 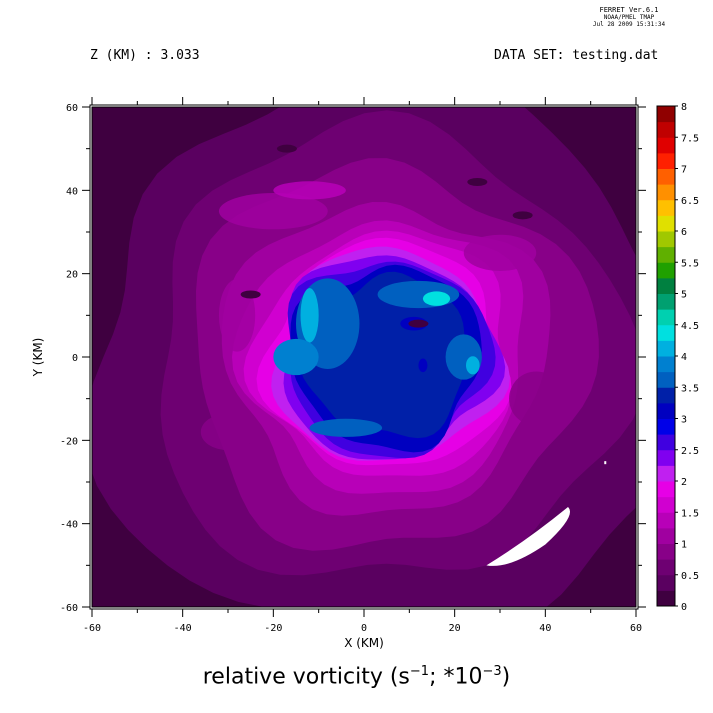 I want to click on y-tick-label: -60, so click(x=69, y=608).